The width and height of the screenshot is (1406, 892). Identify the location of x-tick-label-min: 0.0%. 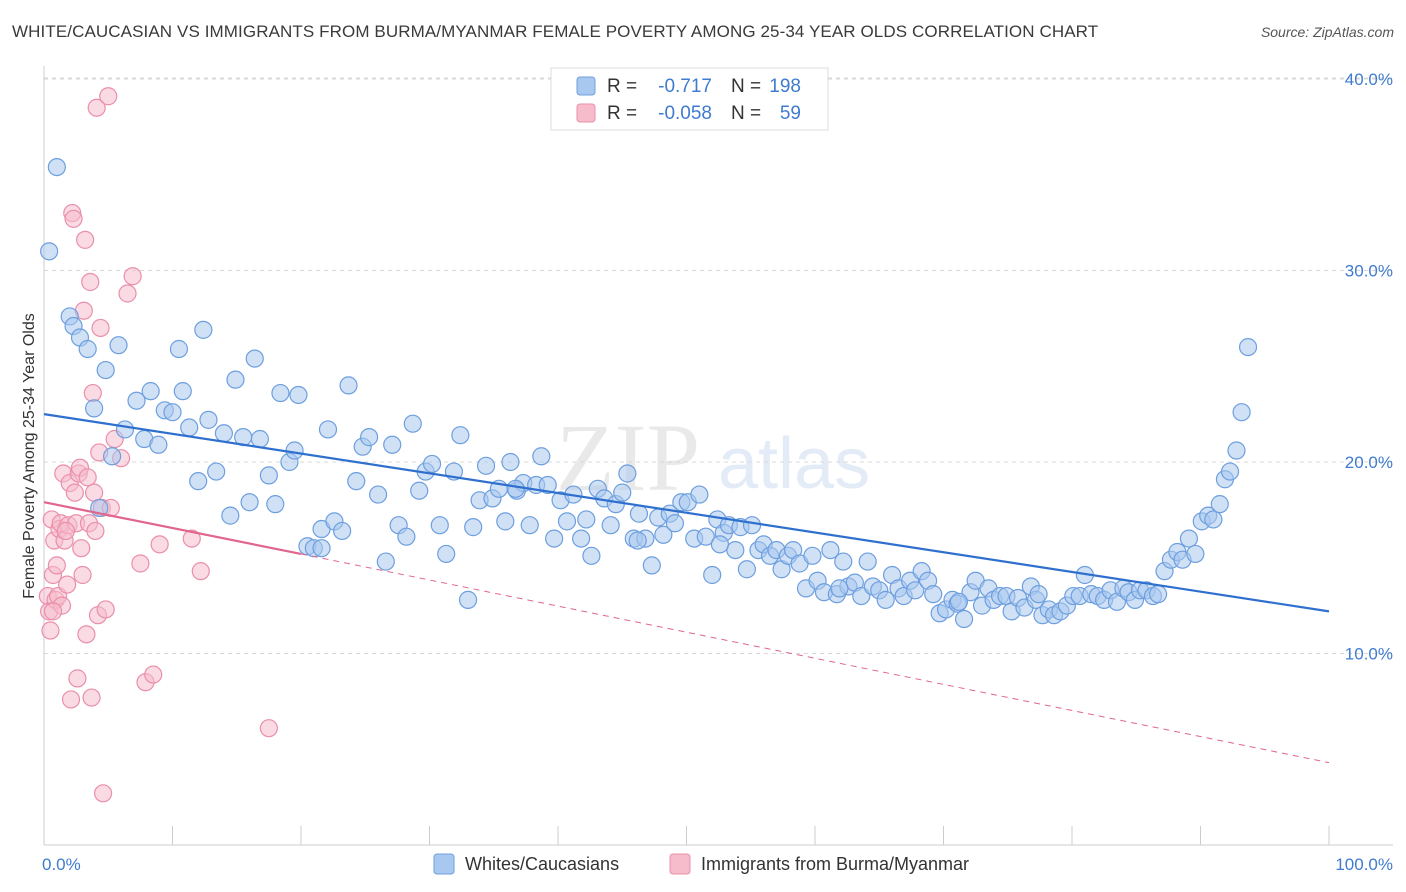
(61, 864).